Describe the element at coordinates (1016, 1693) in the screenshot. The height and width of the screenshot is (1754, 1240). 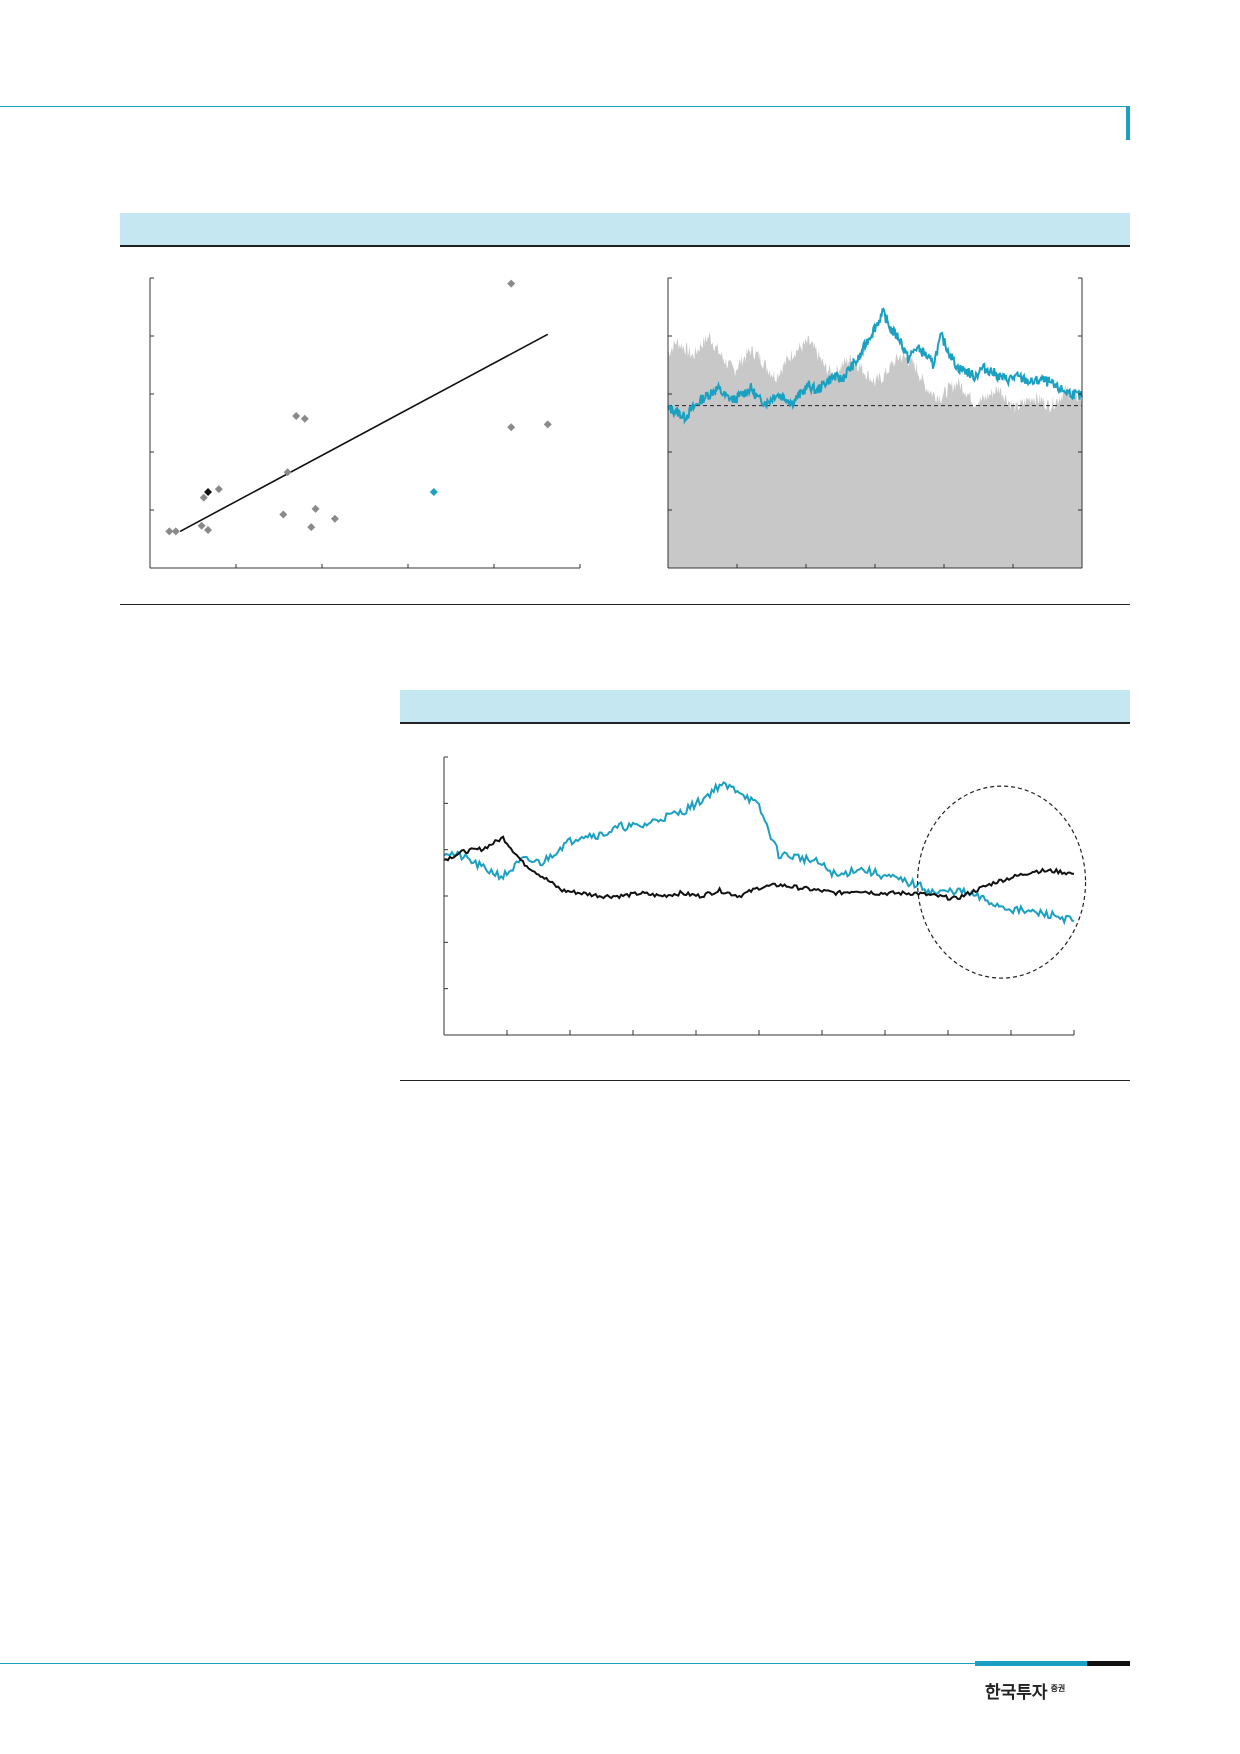
I see `logo-text: 한국투자` at that location.